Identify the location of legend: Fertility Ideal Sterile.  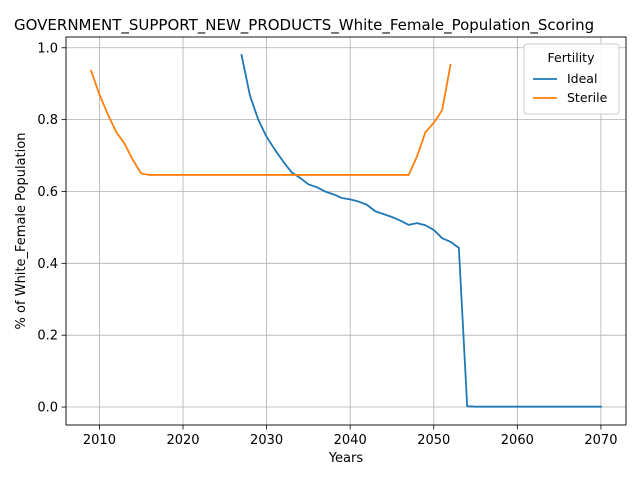
(571, 79).